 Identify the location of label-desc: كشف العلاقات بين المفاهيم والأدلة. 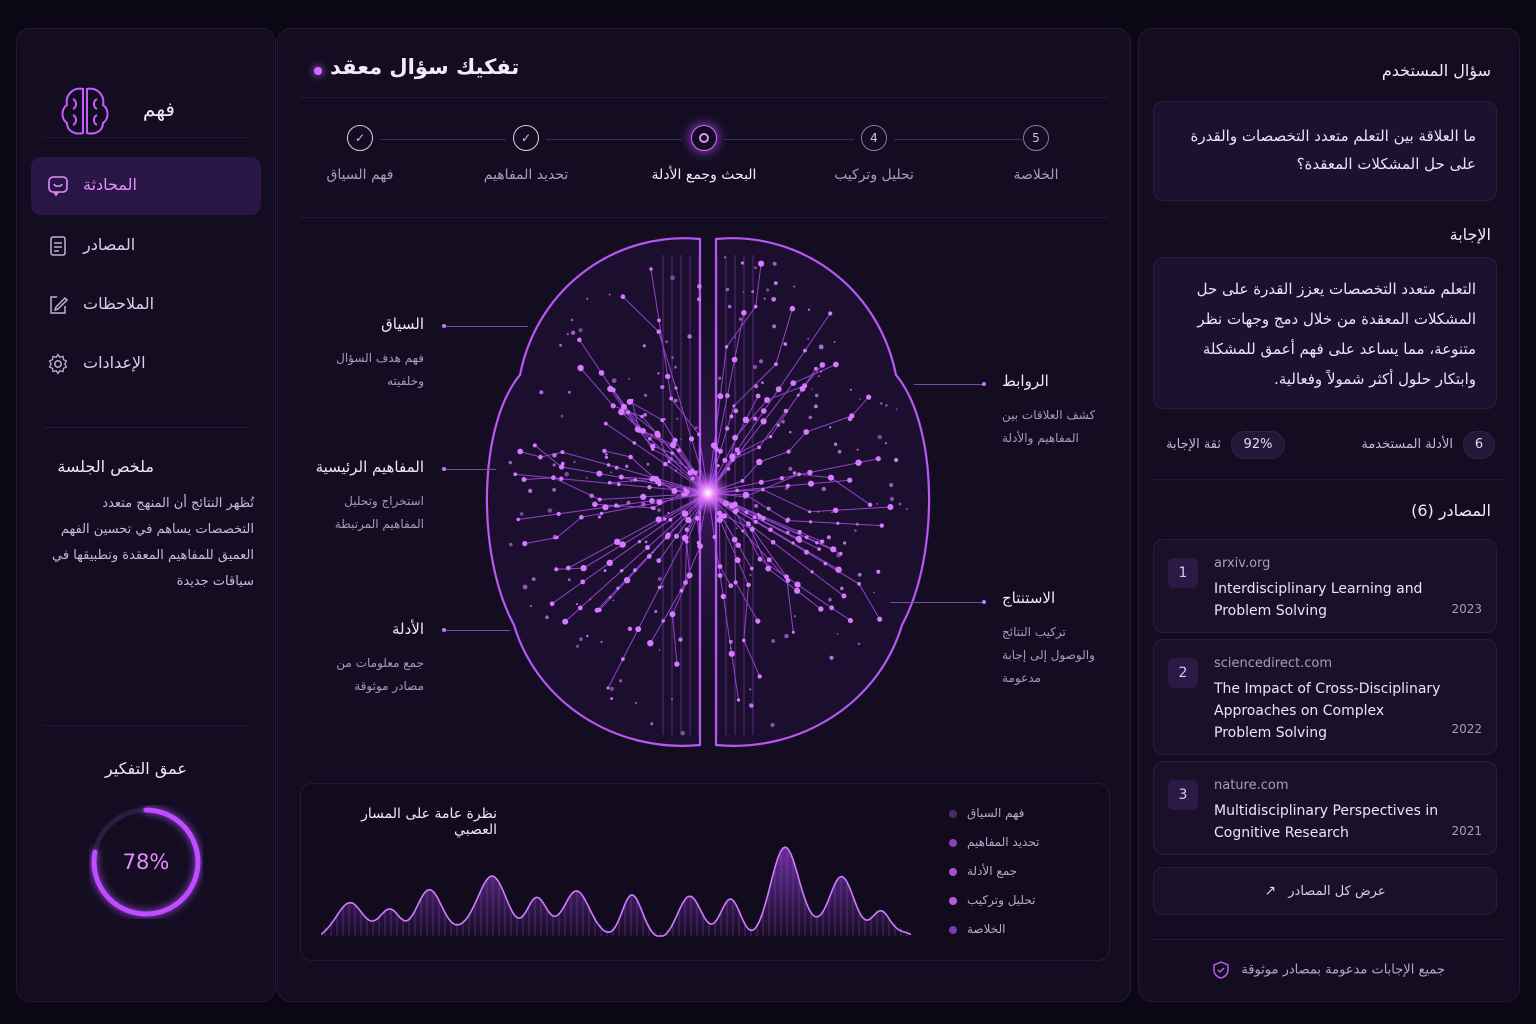
(1049, 426).